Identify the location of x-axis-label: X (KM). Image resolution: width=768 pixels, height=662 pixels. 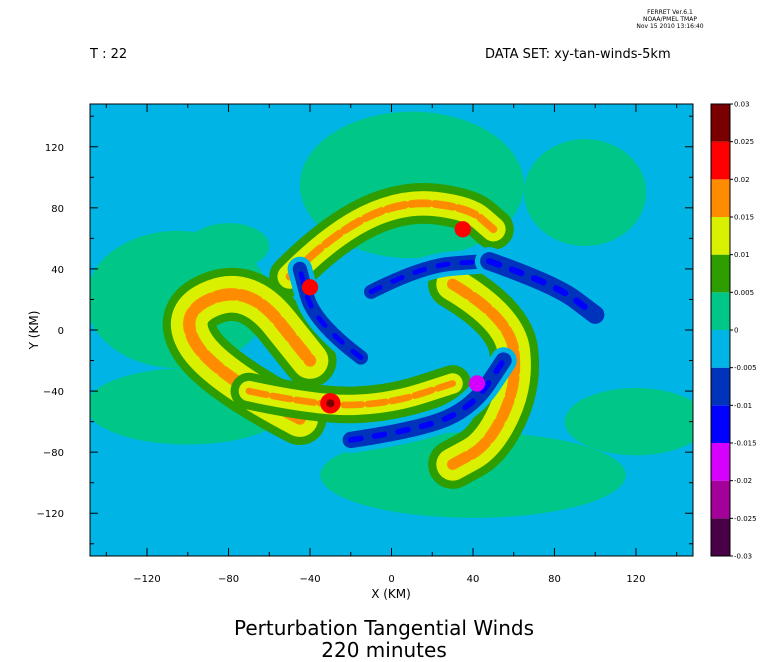
(391, 594).